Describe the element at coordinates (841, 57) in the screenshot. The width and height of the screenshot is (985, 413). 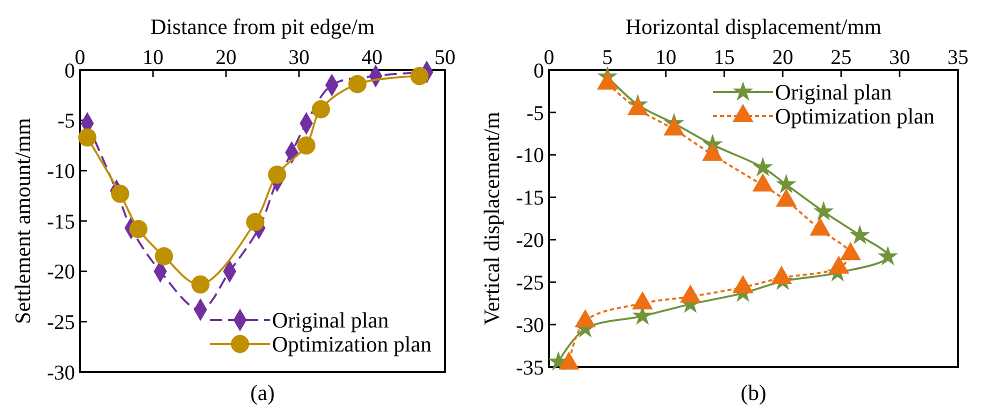
I see `x-tick-label: 25` at that location.